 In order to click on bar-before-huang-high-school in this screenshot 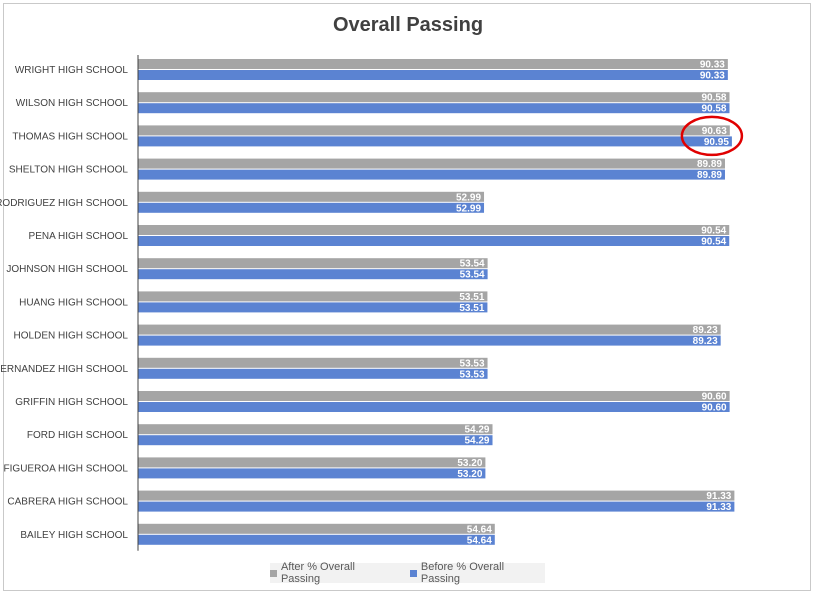, I will do `click(313, 307)`.